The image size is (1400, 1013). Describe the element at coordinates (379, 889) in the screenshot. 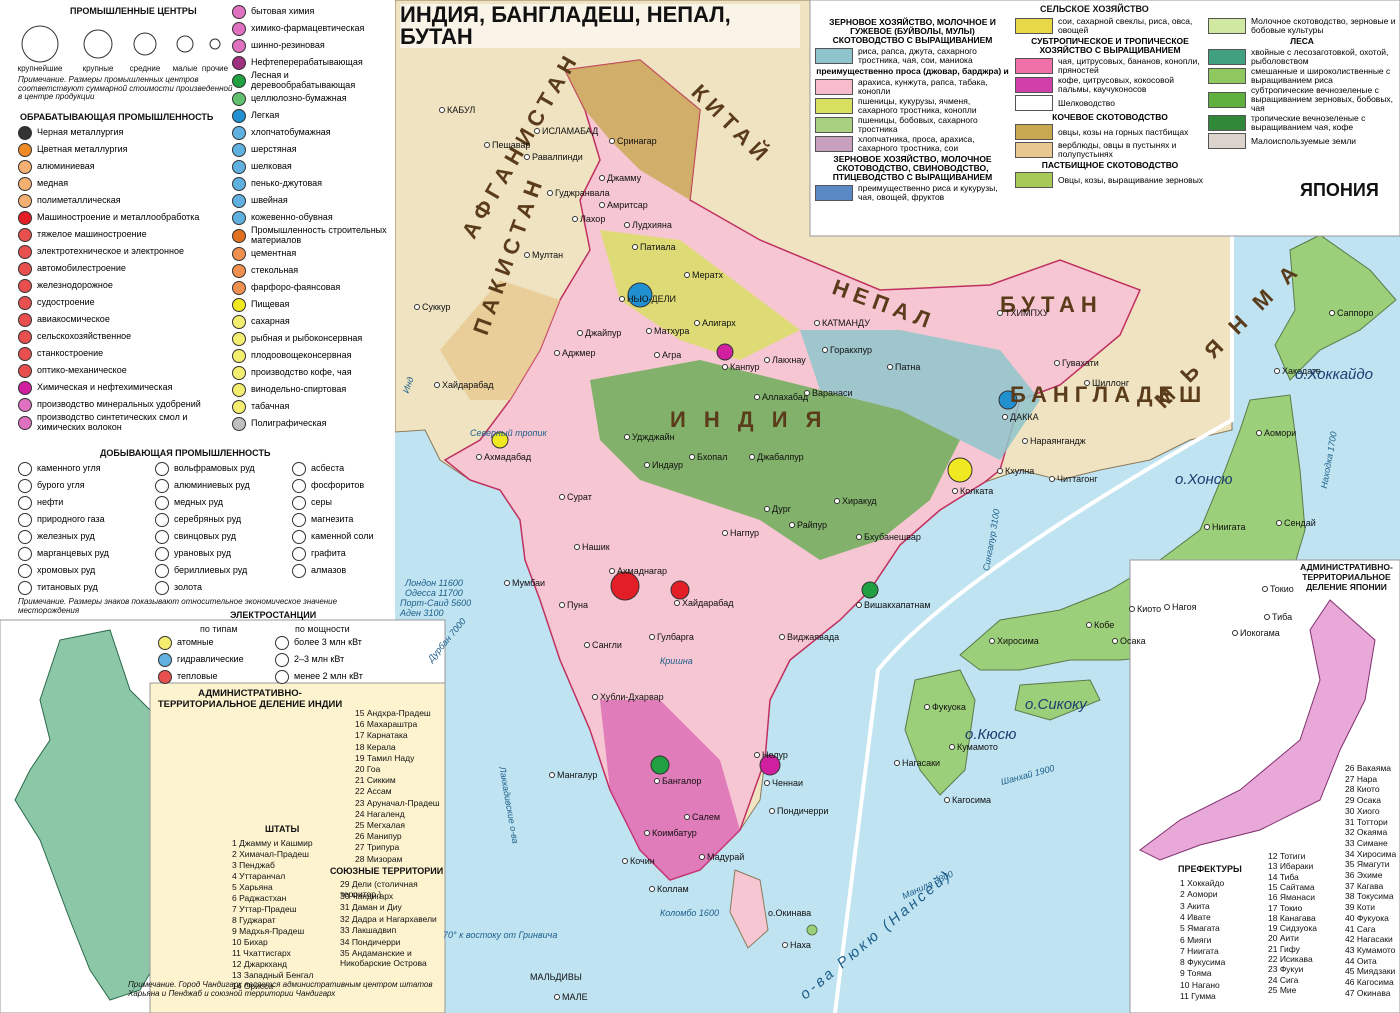

I see `territory-name: 29 Дели (столичная территор.)` at that location.